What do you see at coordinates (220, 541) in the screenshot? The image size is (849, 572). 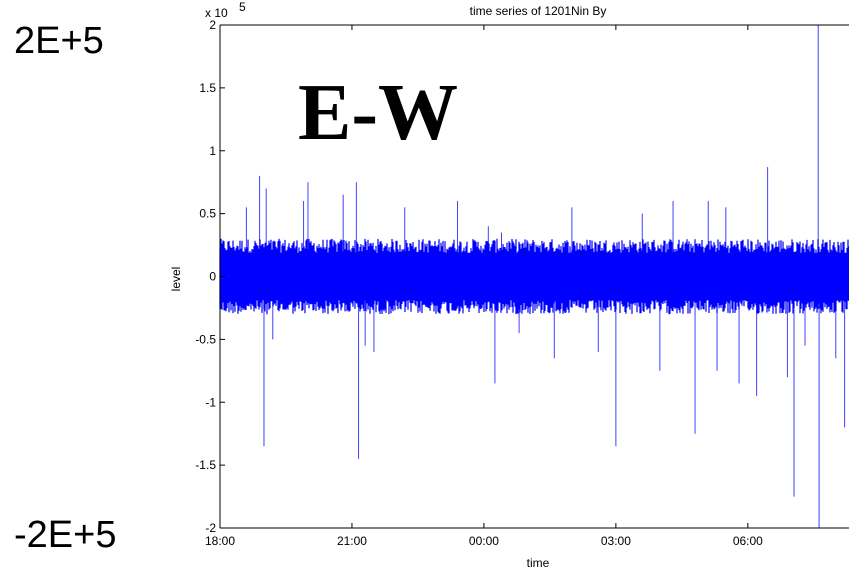 I see `x-tick-label: 18:00` at bounding box center [220, 541].